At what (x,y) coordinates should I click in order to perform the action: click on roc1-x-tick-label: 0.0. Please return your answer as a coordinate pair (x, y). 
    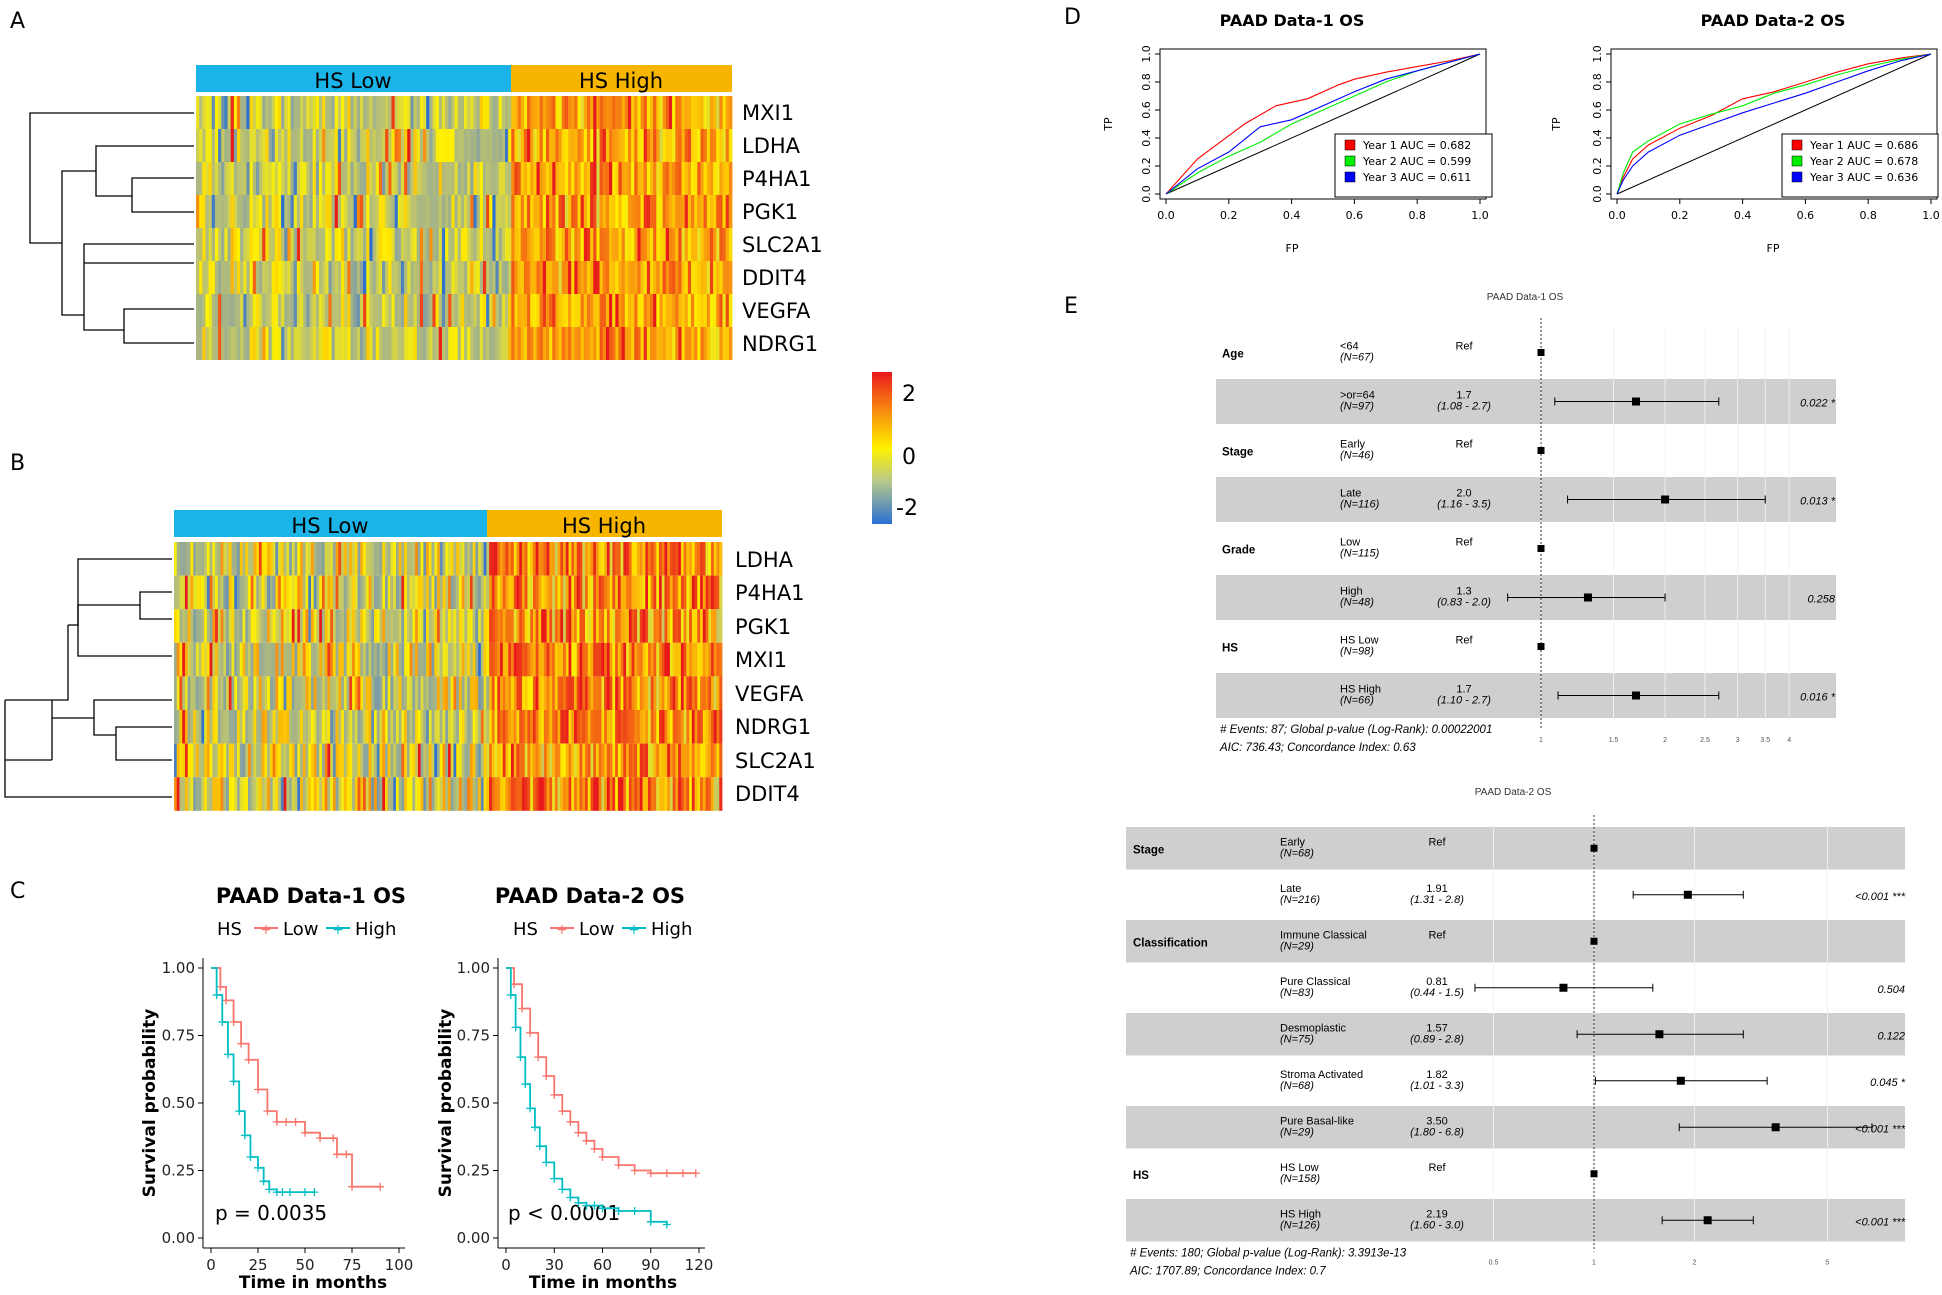
    Looking at the image, I should click on (1166, 215).